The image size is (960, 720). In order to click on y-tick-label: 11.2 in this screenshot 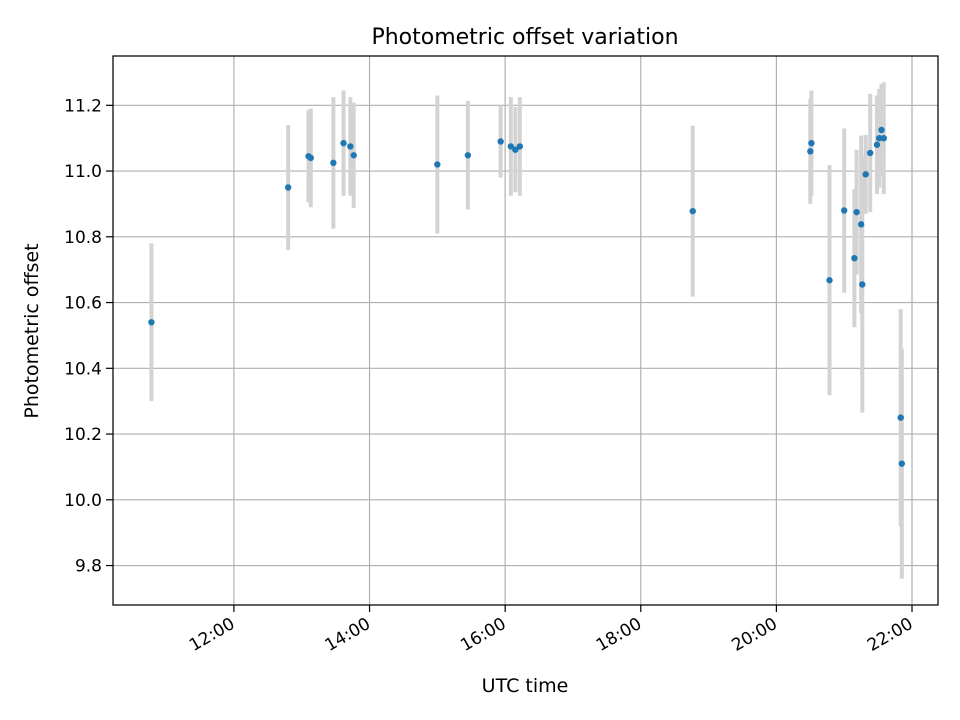, I will do `click(83, 106)`.